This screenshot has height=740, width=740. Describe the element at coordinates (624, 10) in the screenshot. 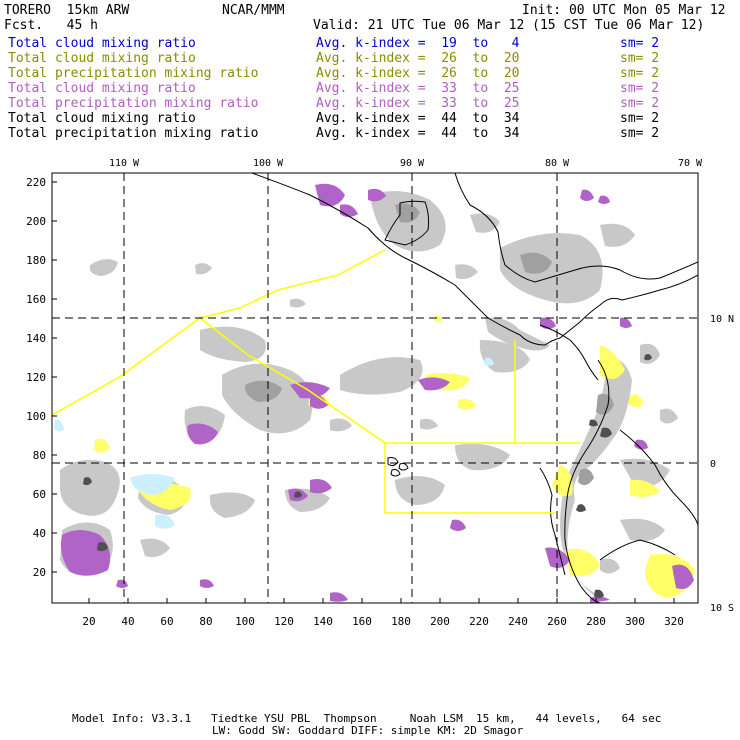

I see `init-time: Init: 00 UTC Mon 05 Mar 12` at that location.